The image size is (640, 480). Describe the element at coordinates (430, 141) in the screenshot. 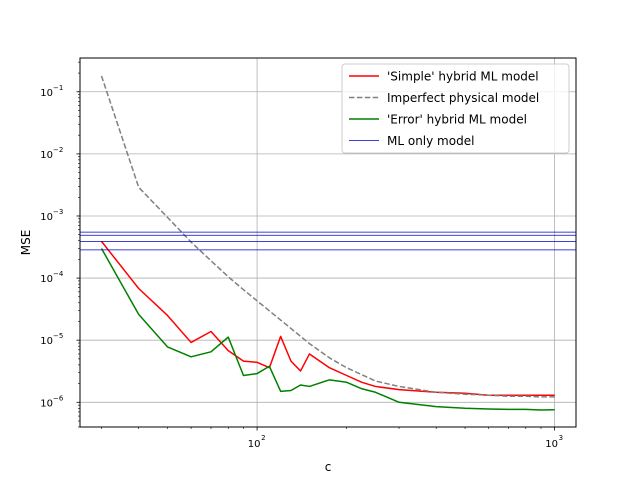

I see `legend-label: ML only model` at that location.